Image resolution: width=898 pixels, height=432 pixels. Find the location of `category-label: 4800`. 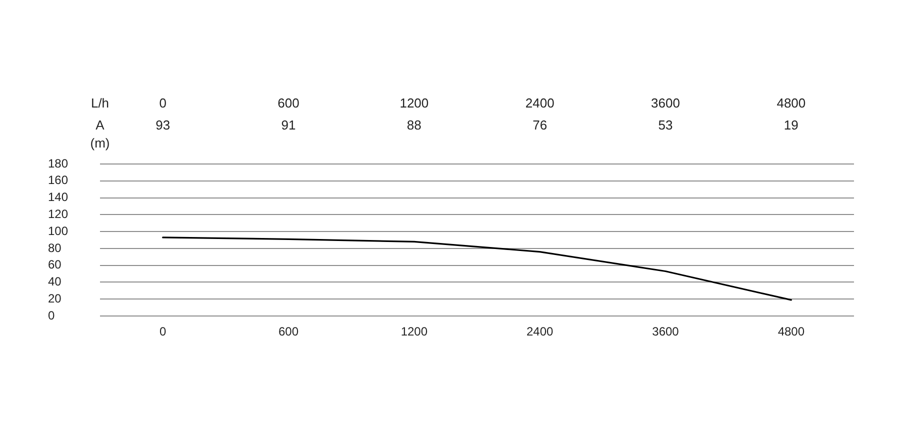

category-label: 4800 is located at coordinates (791, 103).